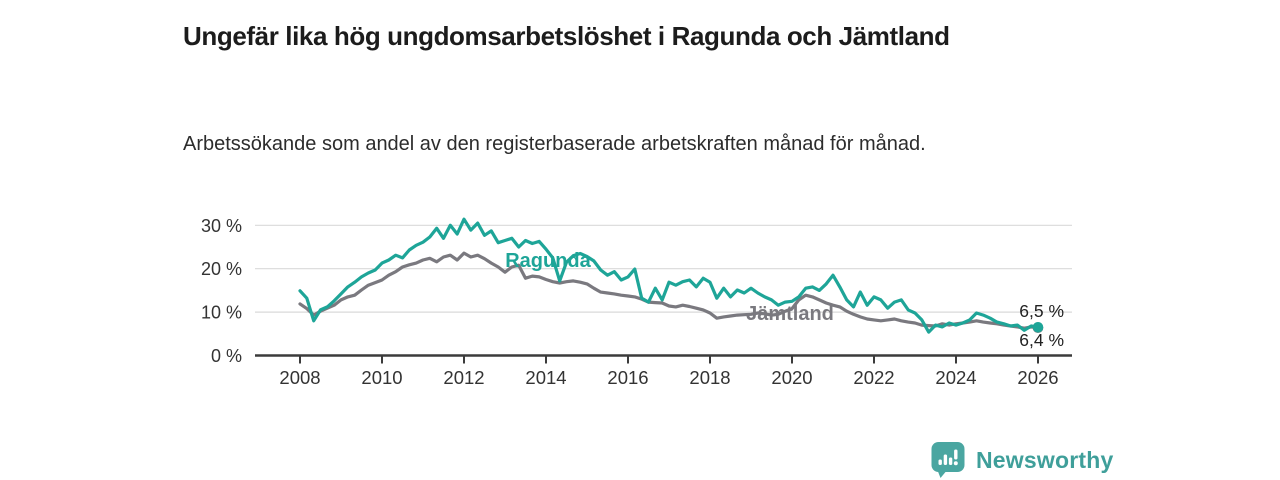 The width and height of the screenshot is (1280, 480). What do you see at coordinates (545, 377) in the screenshot?
I see `x-tick-label: 2014` at bounding box center [545, 377].